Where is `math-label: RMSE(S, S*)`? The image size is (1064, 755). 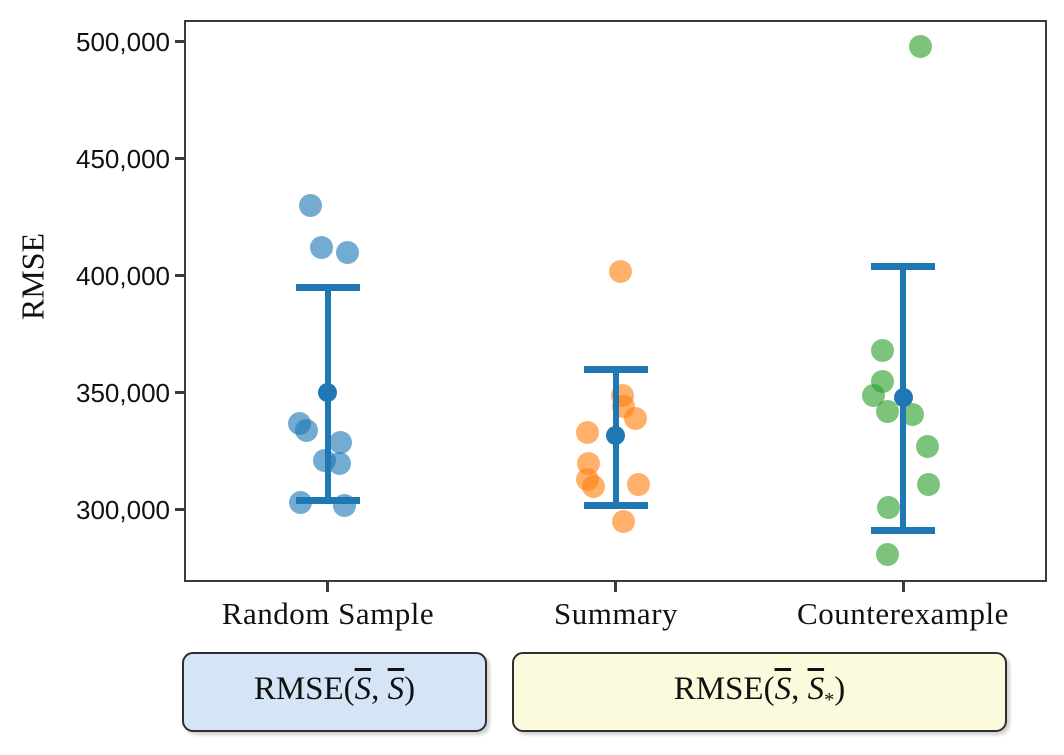 math-label: RMSE(S, S*) is located at coordinates (759, 691).